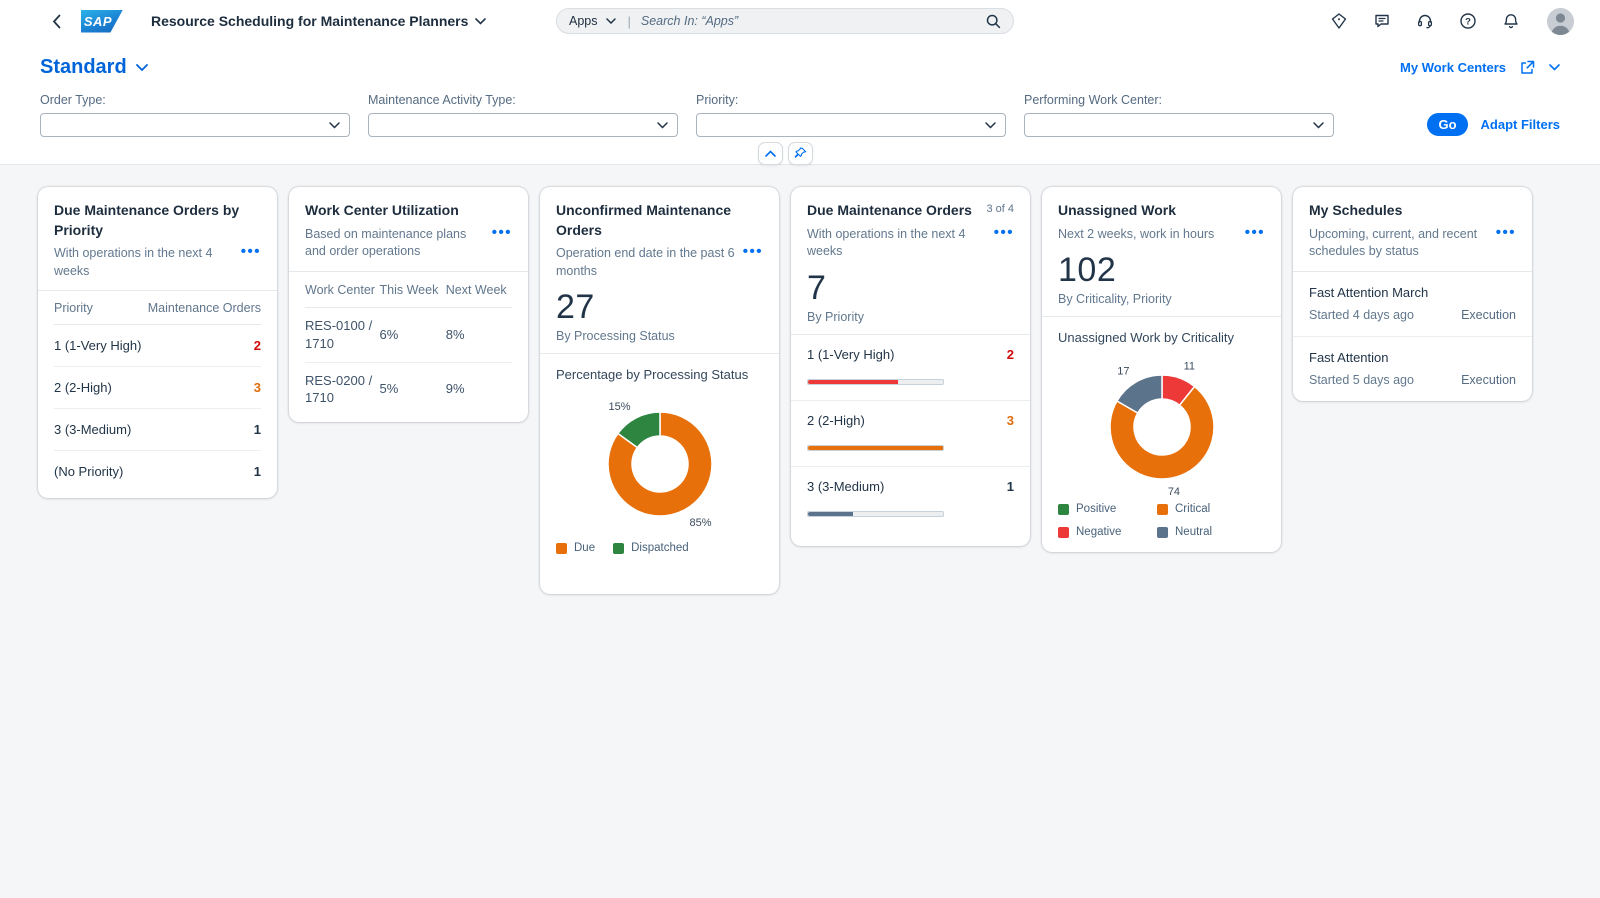 This screenshot has height=898, width=1600. What do you see at coordinates (93, 430) in the screenshot?
I see `priority-label: 3 (3-Medium)` at bounding box center [93, 430].